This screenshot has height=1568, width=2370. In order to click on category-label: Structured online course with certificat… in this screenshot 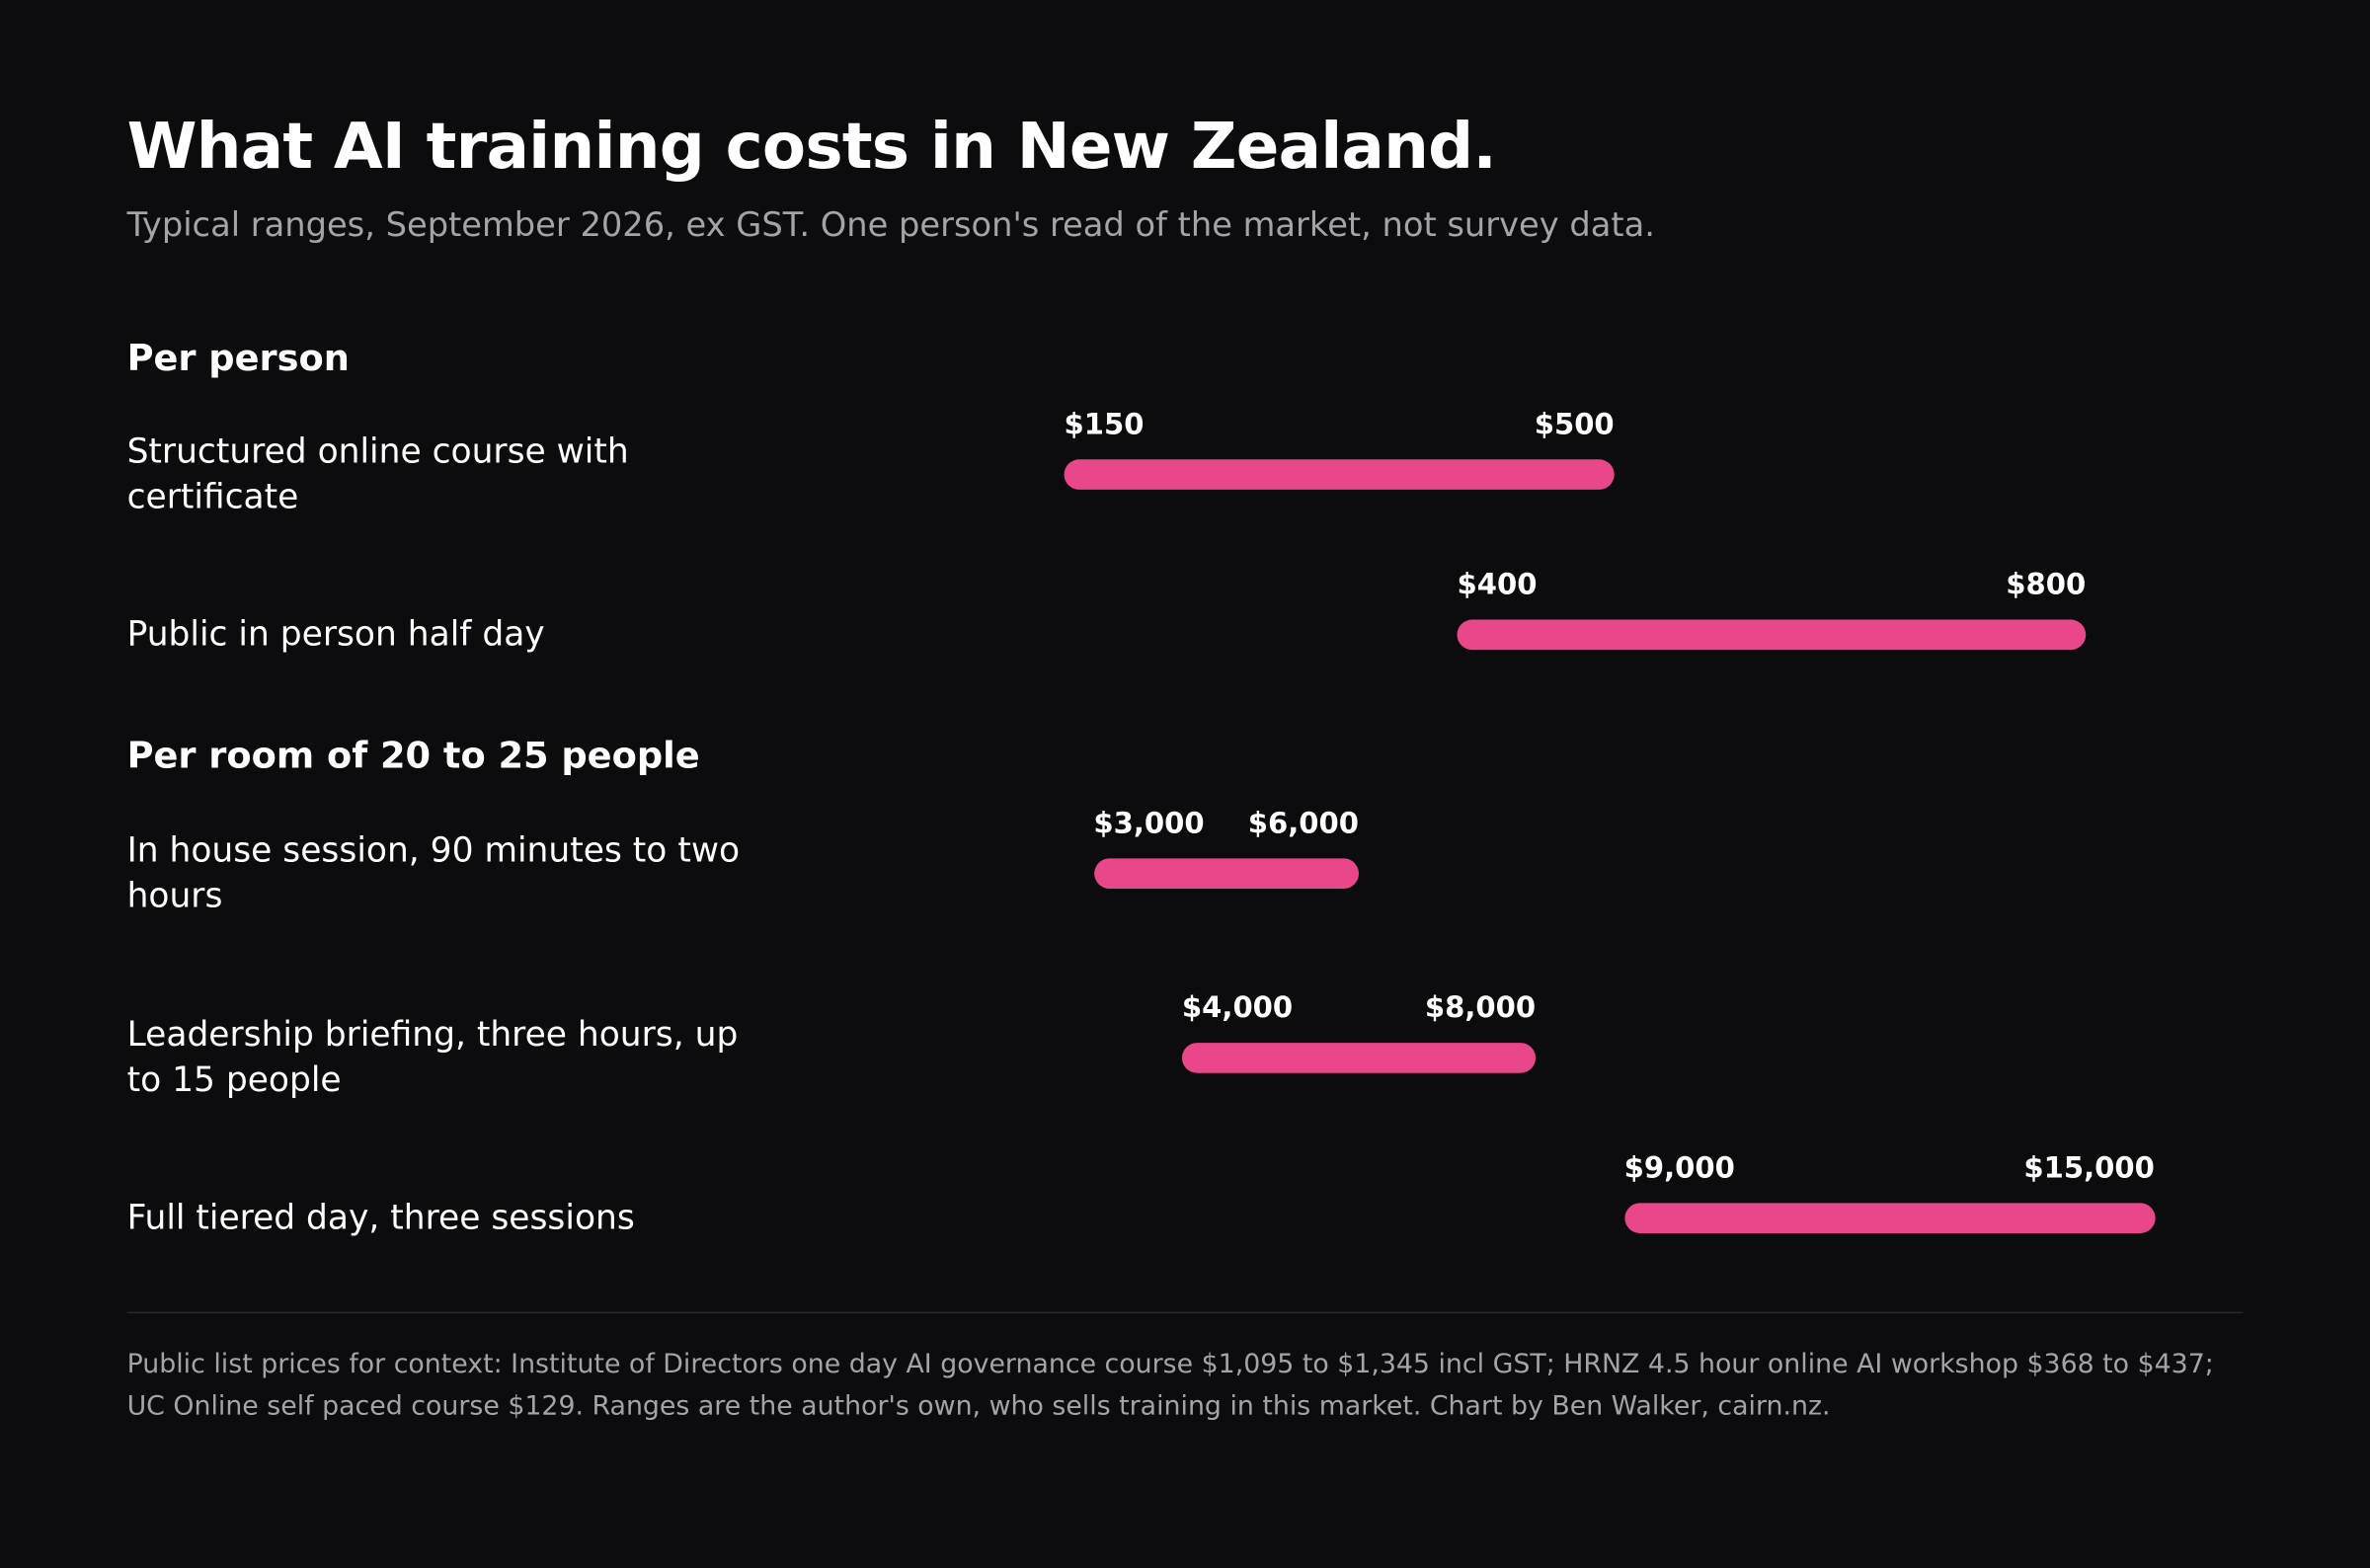, I will do `click(377, 474)`.